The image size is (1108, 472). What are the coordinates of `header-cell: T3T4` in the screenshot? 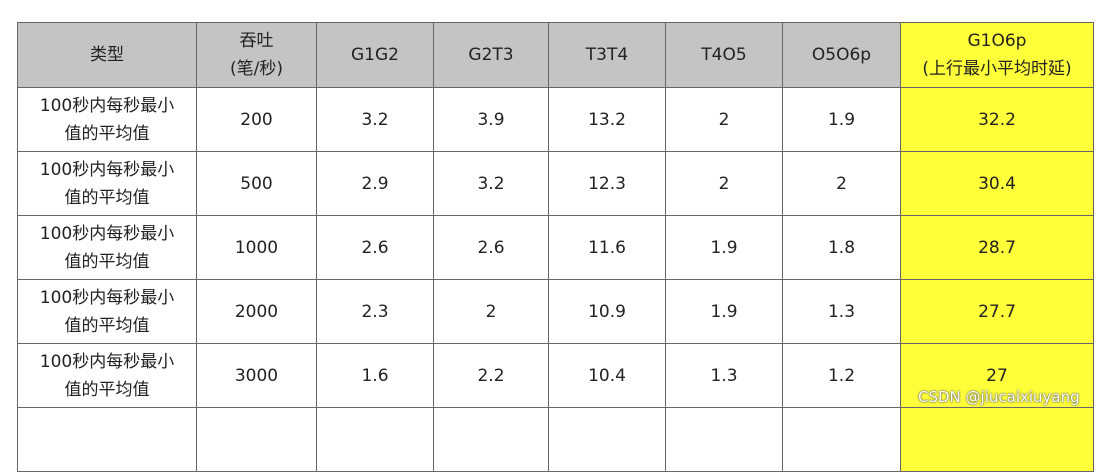 It's located at (607, 55).